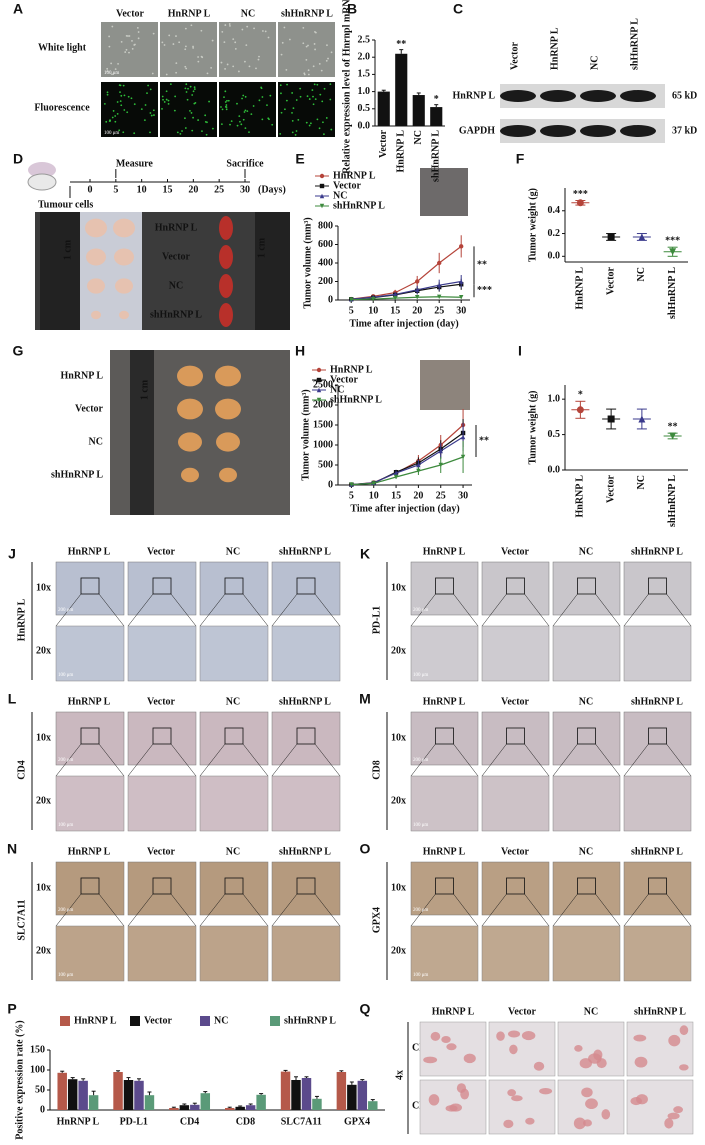 This screenshot has width=705, height=1145. I want to click on legend-label: HnRNP L, so click(95, 1020).